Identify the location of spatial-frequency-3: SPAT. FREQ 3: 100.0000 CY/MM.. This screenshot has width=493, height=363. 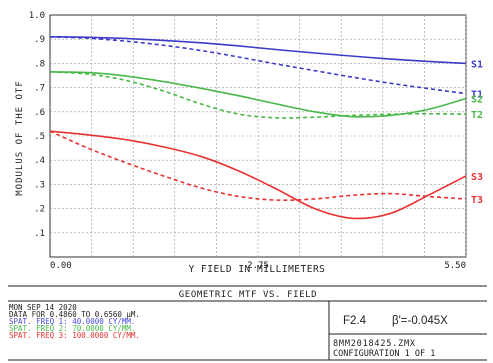
(74, 335).